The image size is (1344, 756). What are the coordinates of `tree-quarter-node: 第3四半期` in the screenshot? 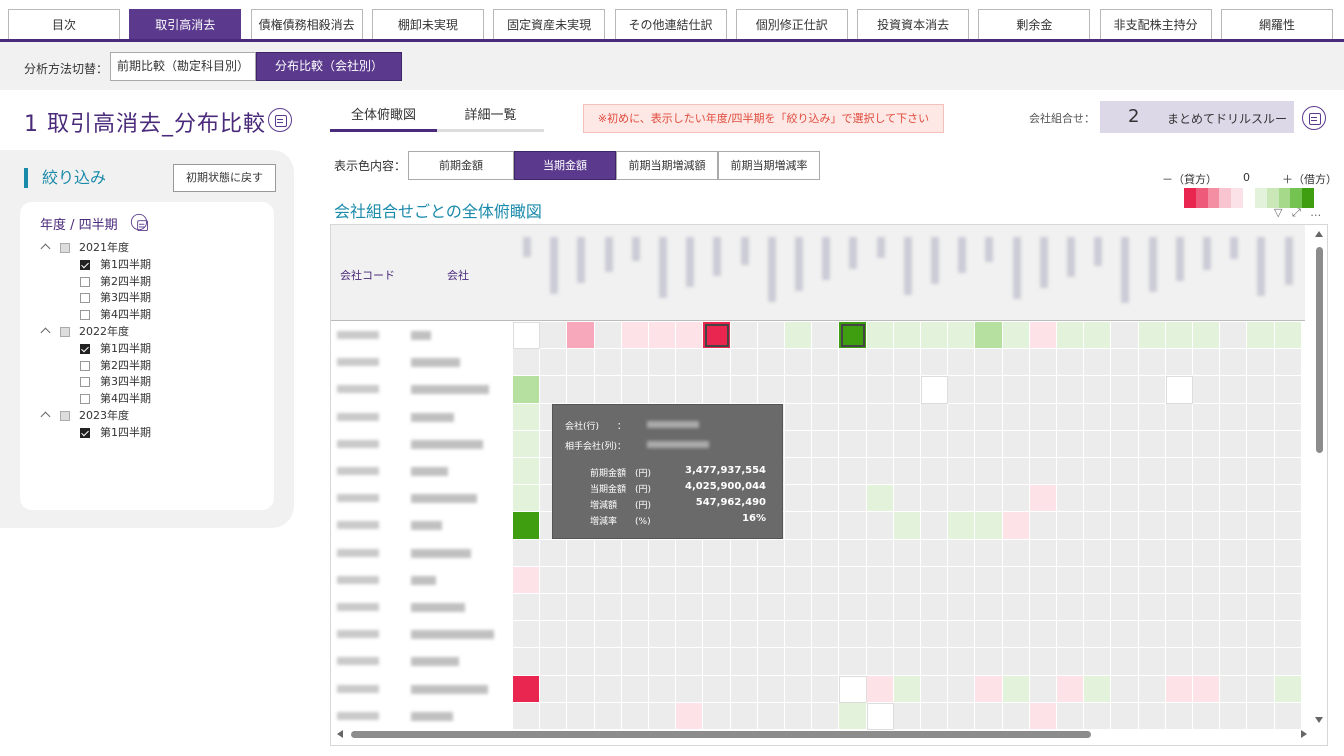 It's located at (155, 298).